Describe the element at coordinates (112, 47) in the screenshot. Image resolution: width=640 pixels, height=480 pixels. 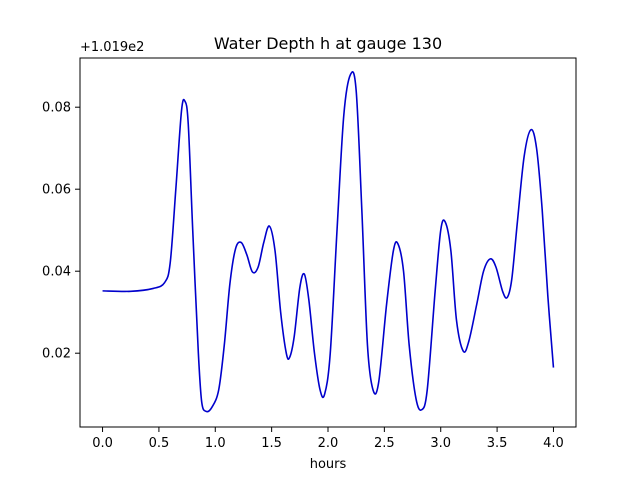
I see `y-axis-offset-label: +1.019e2` at that location.